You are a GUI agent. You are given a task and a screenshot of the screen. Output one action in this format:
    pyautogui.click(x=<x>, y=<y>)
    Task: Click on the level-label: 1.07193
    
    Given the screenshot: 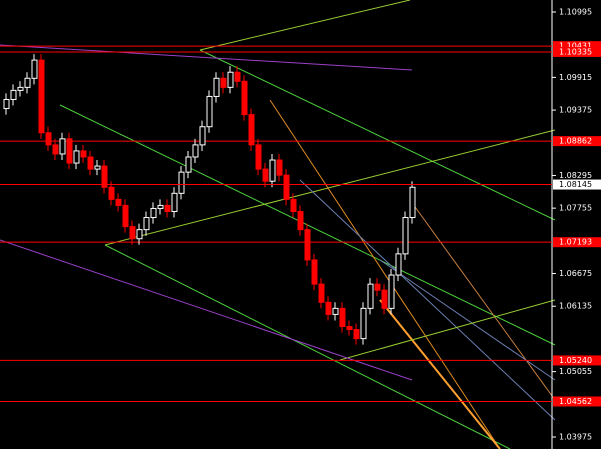 What is the action you would take?
    pyautogui.click(x=575, y=242)
    